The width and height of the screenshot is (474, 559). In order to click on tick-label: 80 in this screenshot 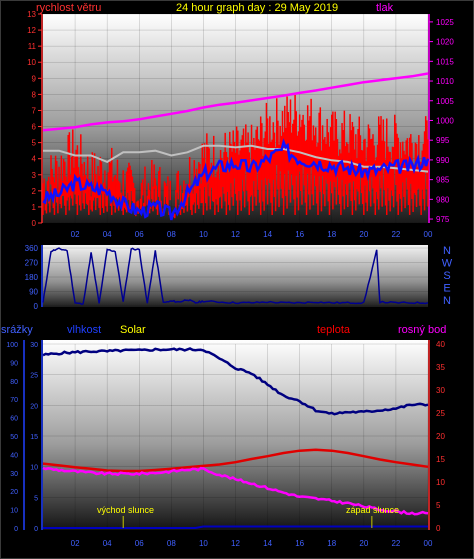, I will do `click(14, 382)`.